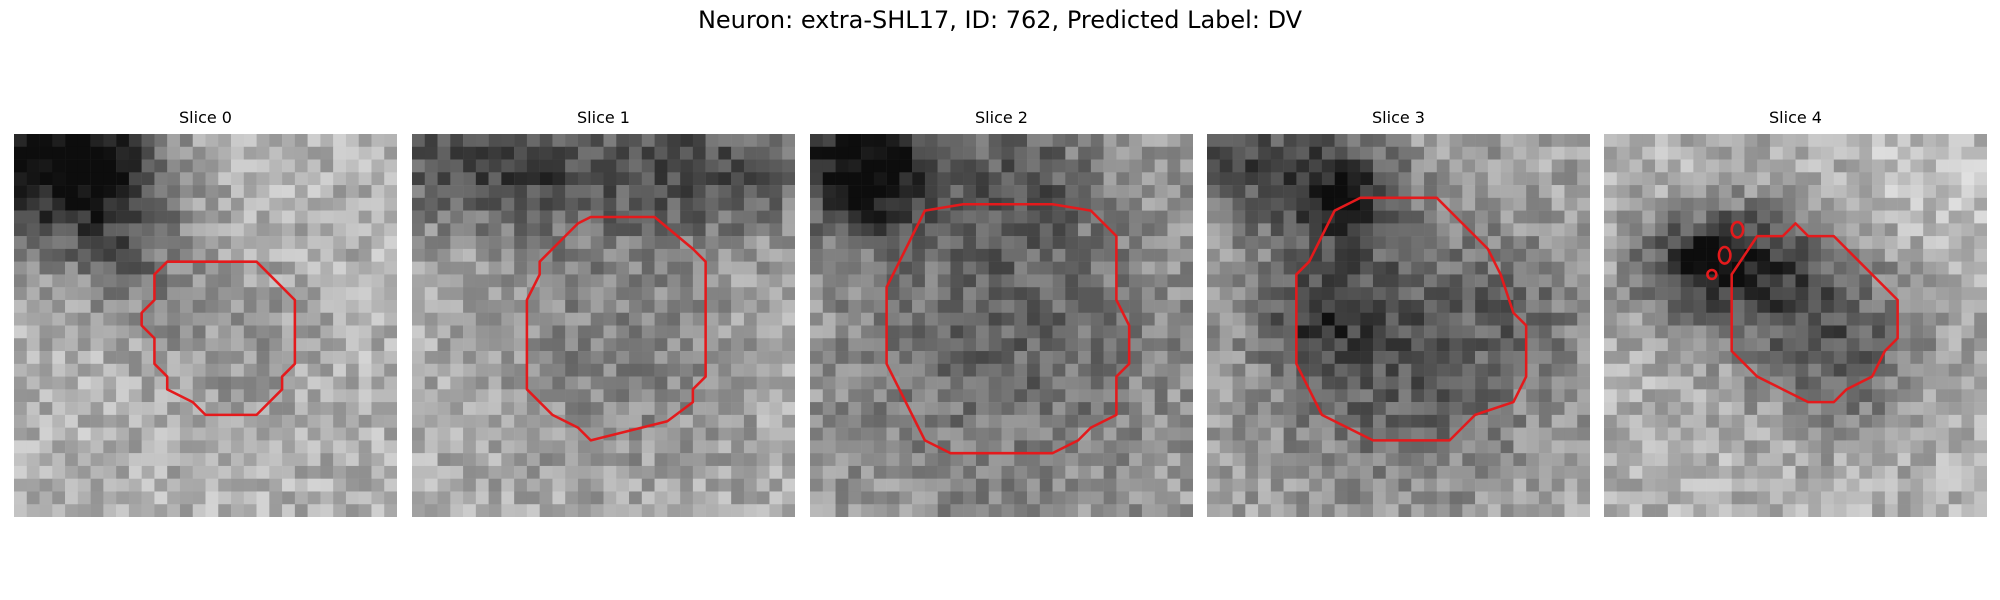  What do you see at coordinates (205, 117) in the screenshot?
I see `slice-title: Slice 0` at bounding box center [205, 117].